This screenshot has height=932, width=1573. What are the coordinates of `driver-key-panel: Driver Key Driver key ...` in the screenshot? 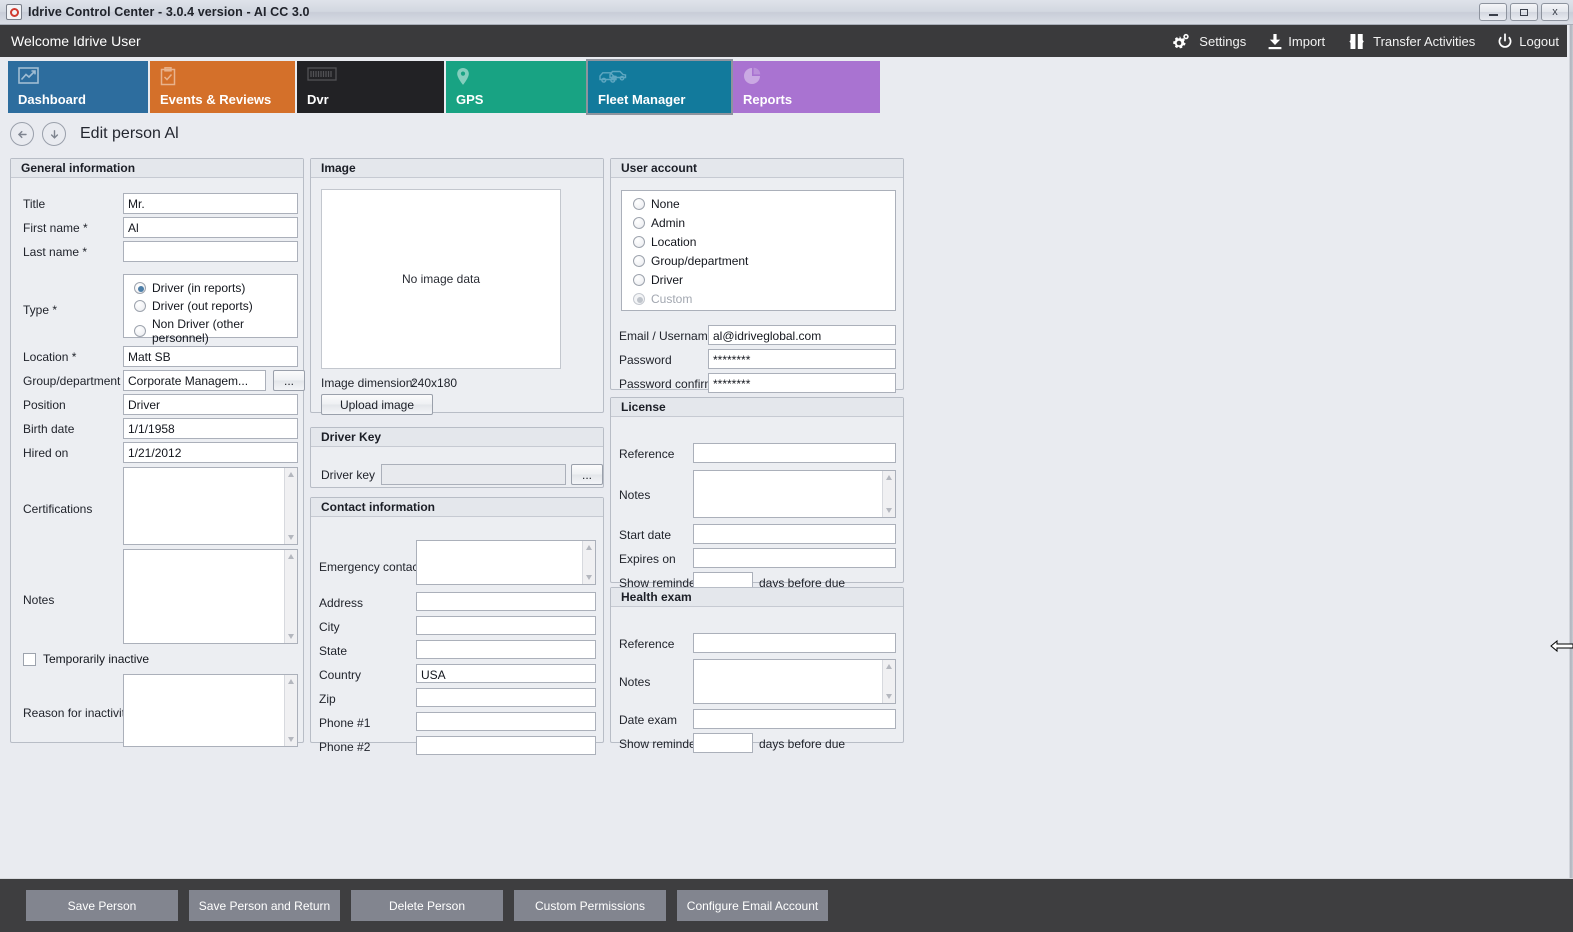 It's located at (457, 457).